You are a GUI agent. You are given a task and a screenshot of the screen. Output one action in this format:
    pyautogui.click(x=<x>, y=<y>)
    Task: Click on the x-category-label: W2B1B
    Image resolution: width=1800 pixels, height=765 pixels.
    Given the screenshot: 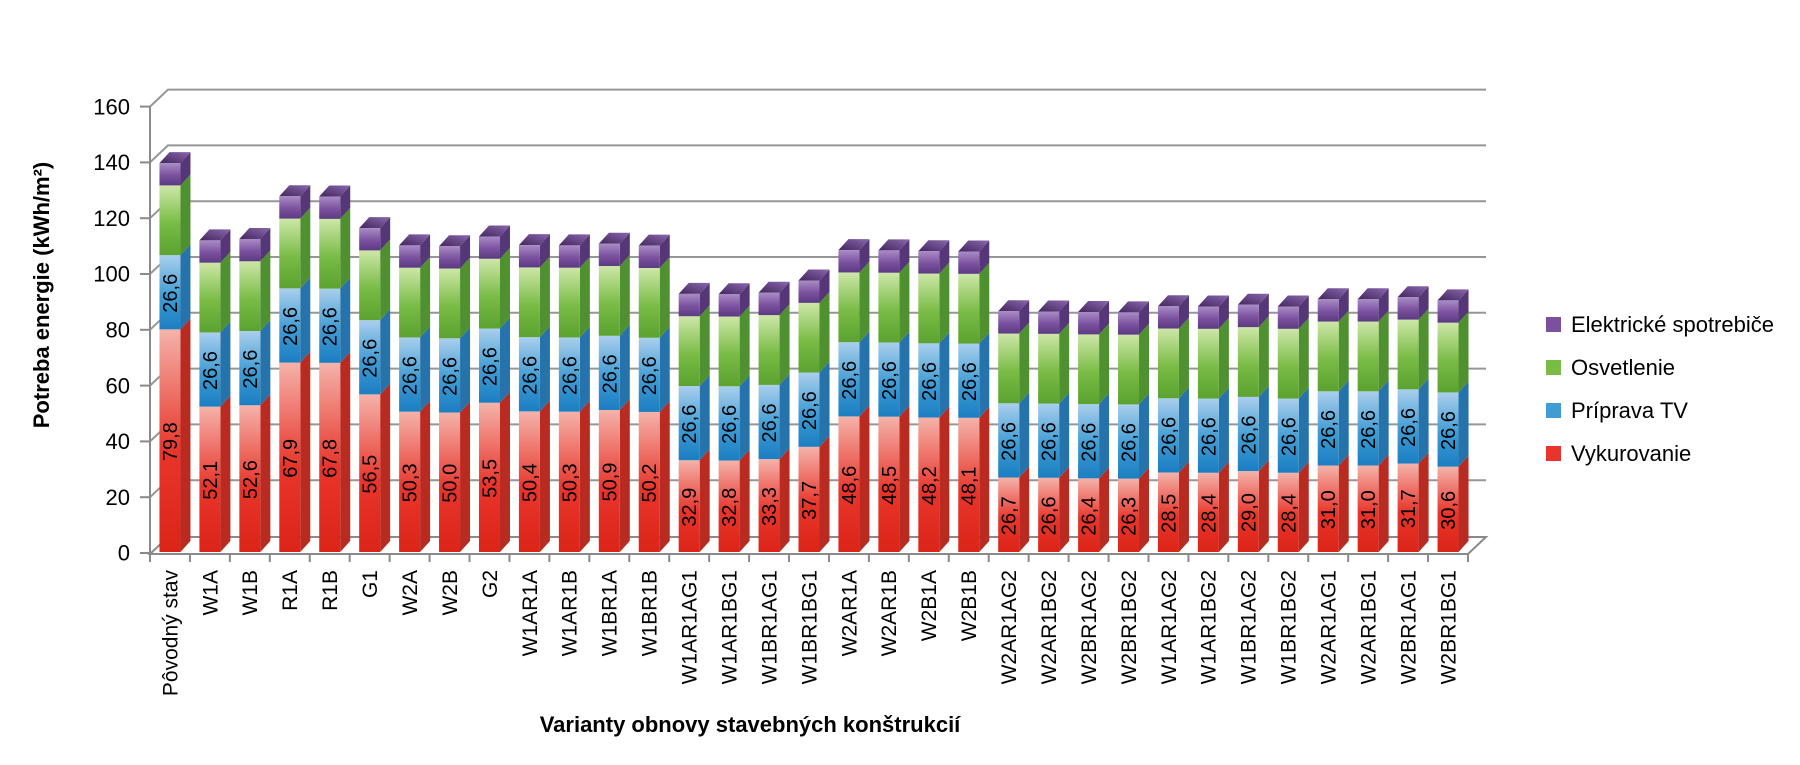 What is the action you would take?
    pyautogui.click(x=969, y=605)
    